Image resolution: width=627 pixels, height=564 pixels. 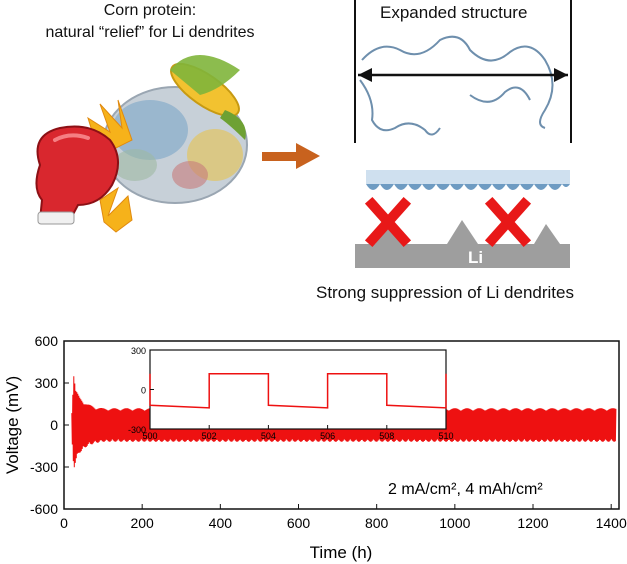 I want to click on left-title-line1: Corn protein:, so click(x=150, y=10).